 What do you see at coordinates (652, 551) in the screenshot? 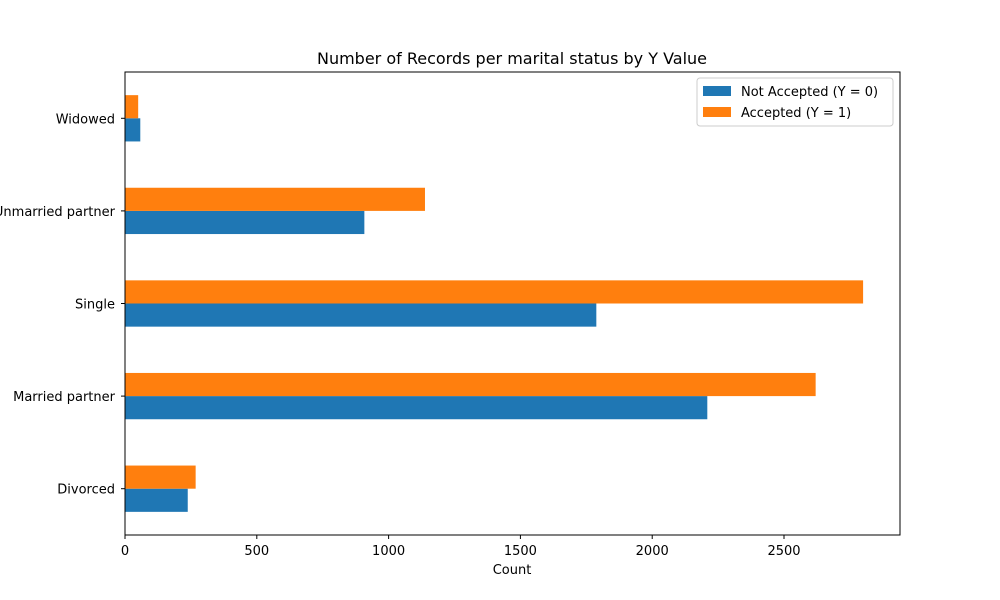
I see `x-tick-label: 2000` at bounding box center [652, 551].